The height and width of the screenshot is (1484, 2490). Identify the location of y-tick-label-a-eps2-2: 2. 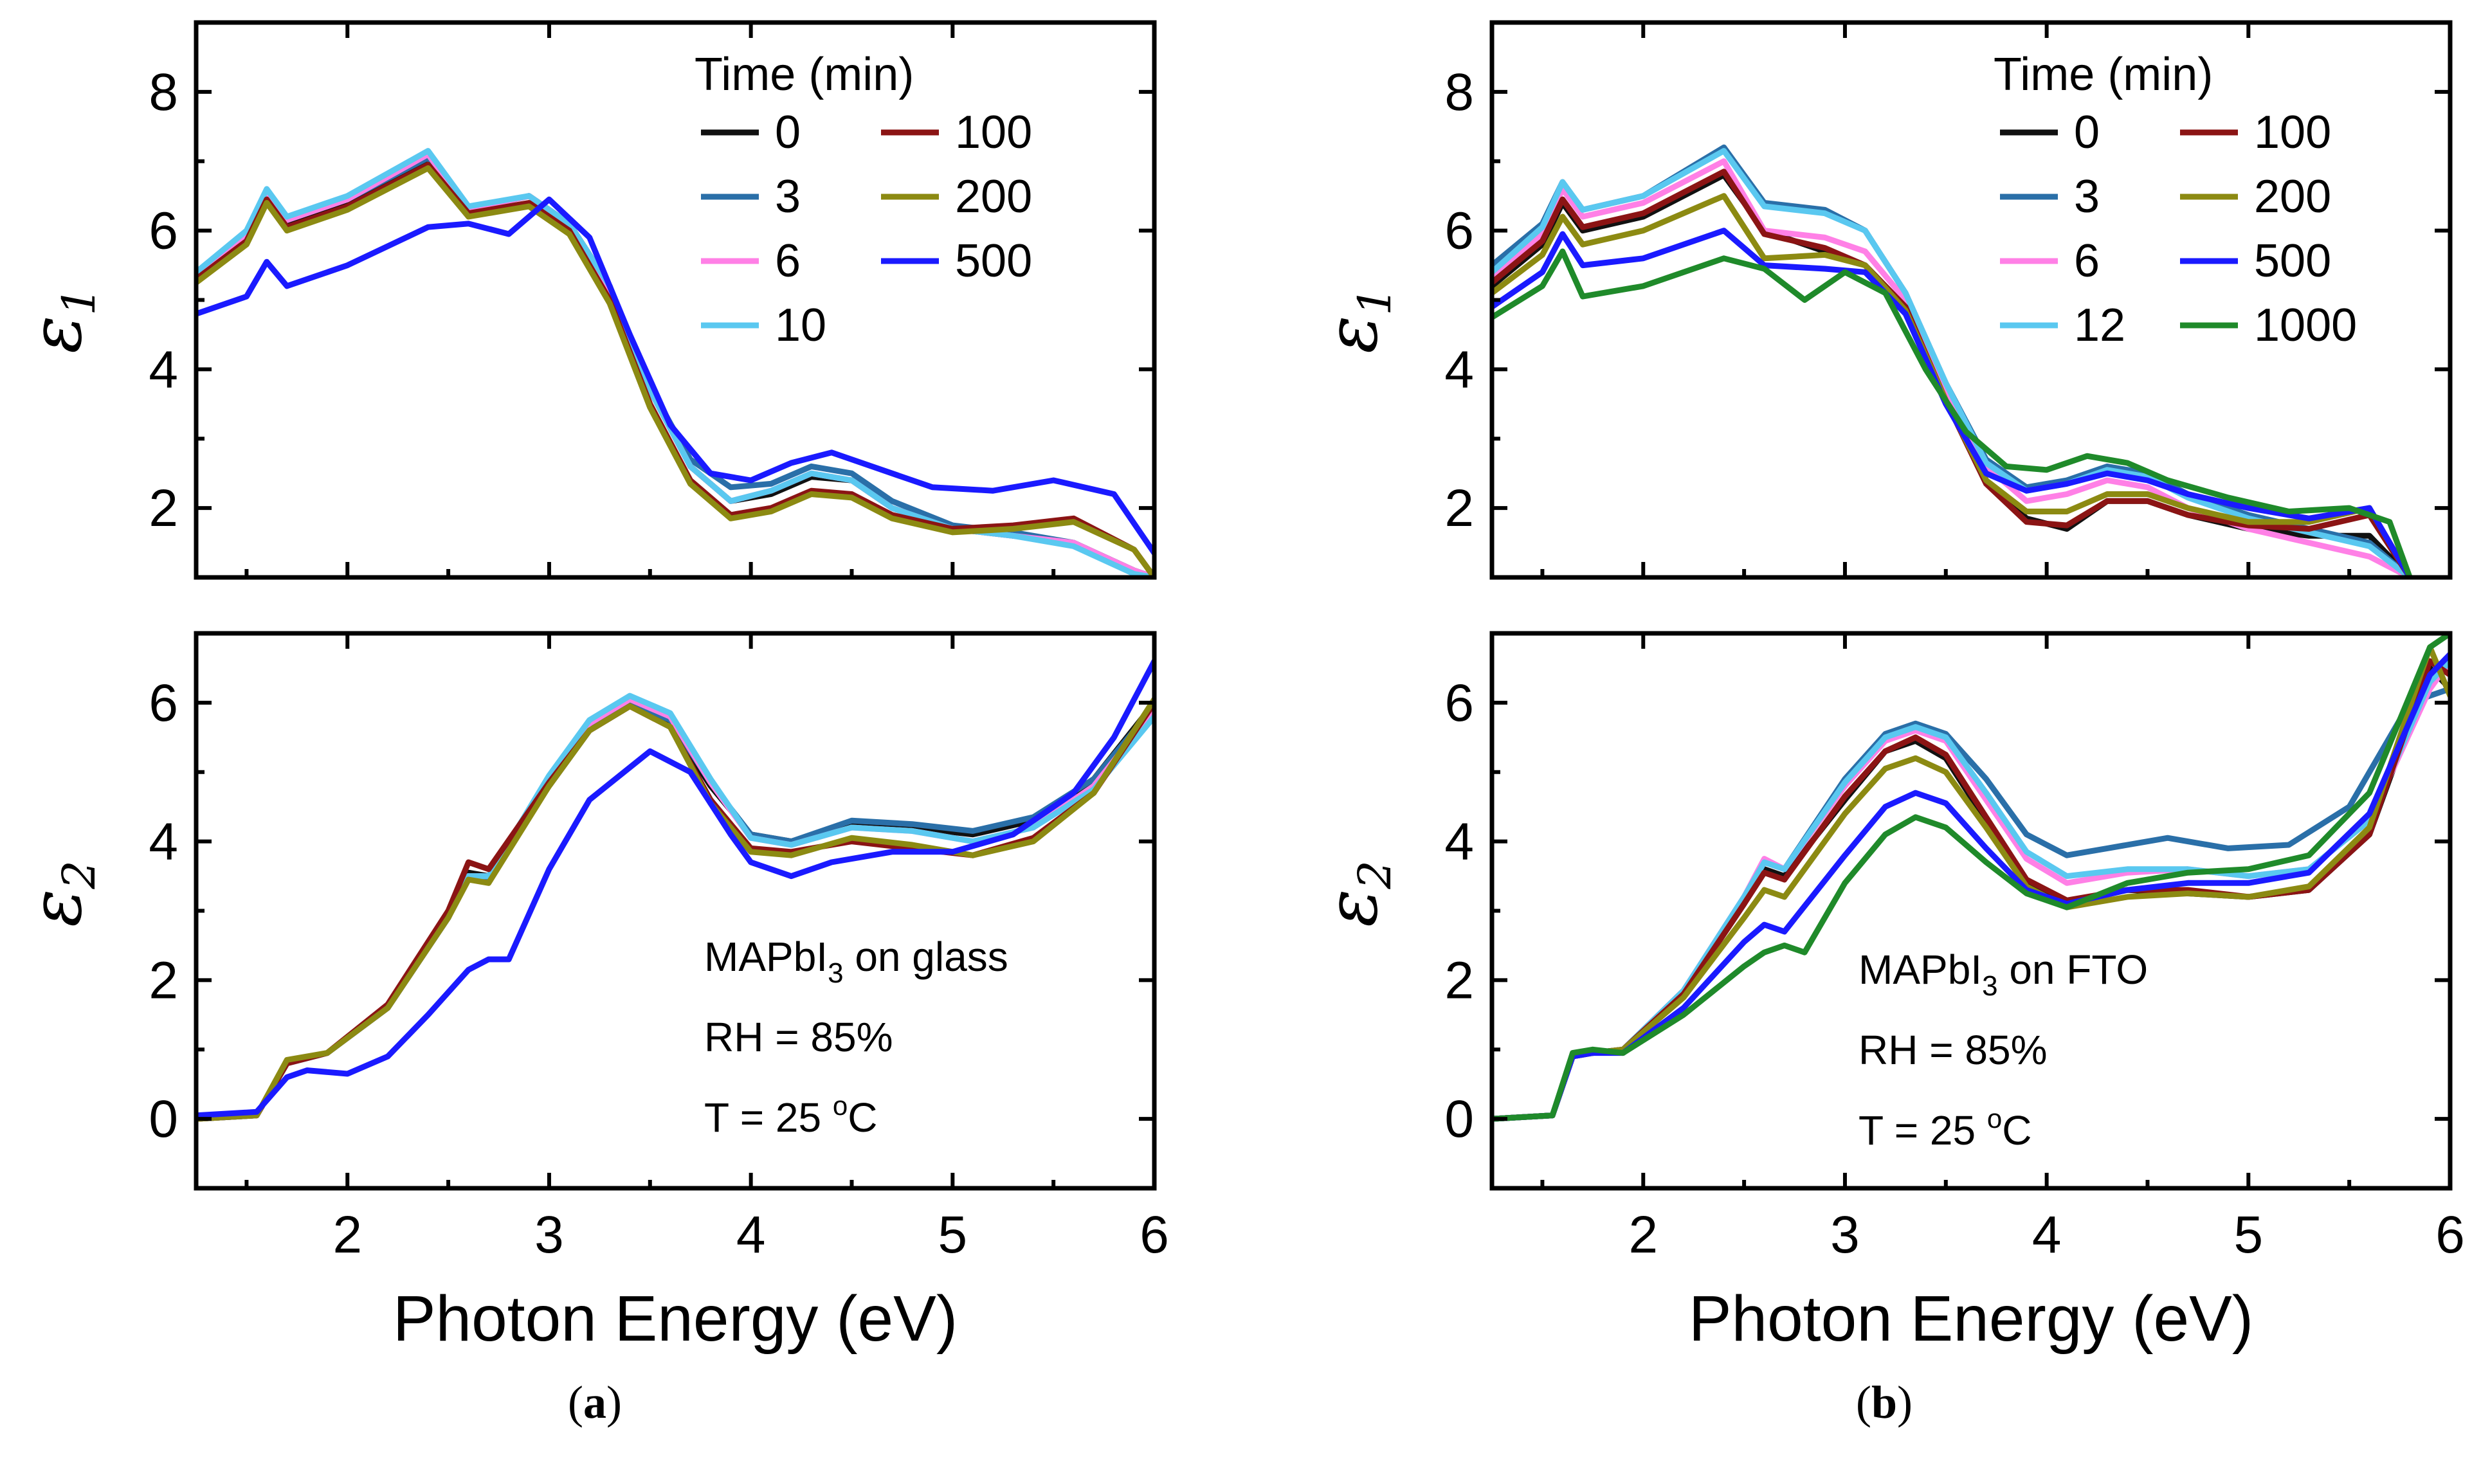
(163, 980).